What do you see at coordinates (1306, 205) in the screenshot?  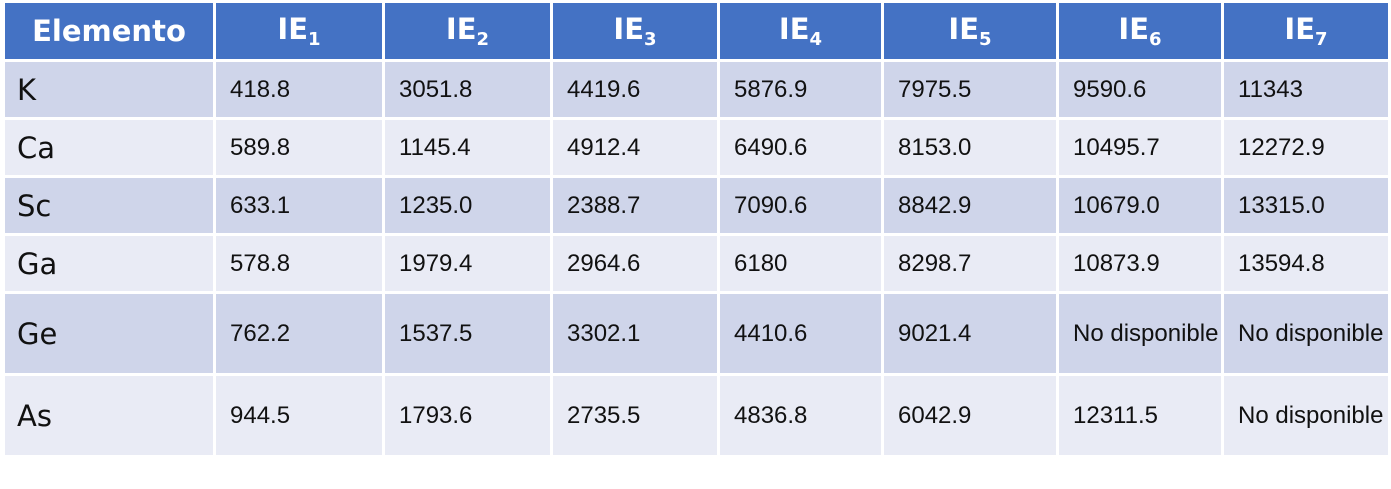 I see `value-cell: 13315.0` at bounding box center [1306, 205].